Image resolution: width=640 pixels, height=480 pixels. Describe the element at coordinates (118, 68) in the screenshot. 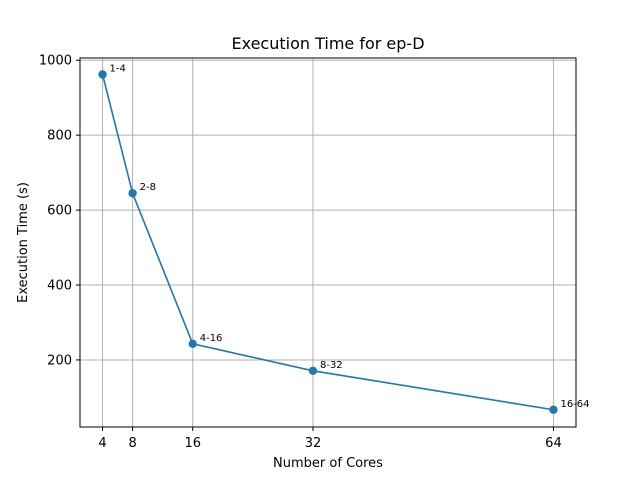

I see `data-label: 1-4` at that location.